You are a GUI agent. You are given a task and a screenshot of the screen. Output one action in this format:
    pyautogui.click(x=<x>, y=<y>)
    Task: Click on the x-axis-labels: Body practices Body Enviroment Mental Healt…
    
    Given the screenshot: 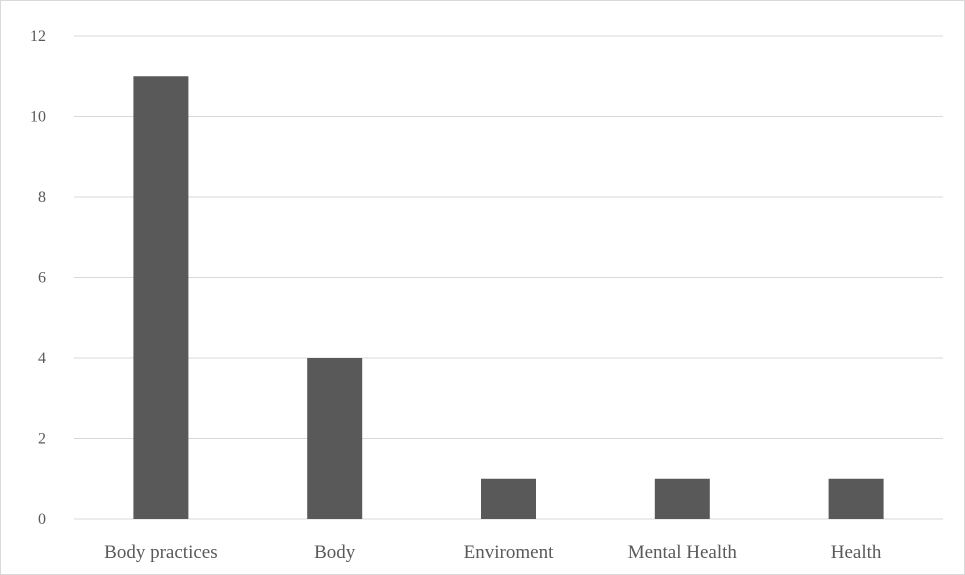 What is the action you would take?
    pyautogui.click(x=493, y=552)
    